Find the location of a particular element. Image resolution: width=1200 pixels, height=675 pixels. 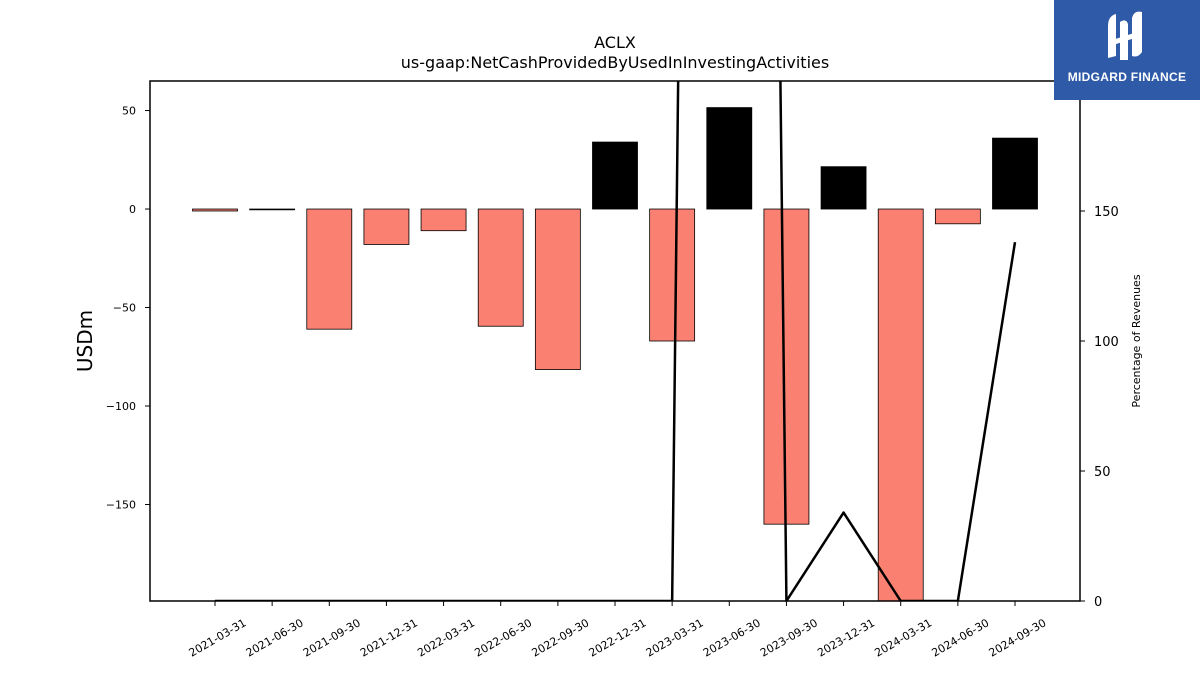

x-tick-label: 2023-09-30 is located at coordinates (789, 637).